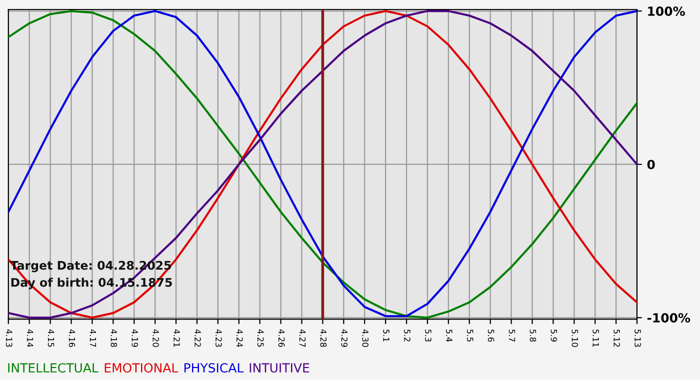 Image resolution: width=700 pixels, height=380 pixels. Describe the element at coordinates (72, 338) in the screenshot. I see `x-tick-label: 4.16` at that location.